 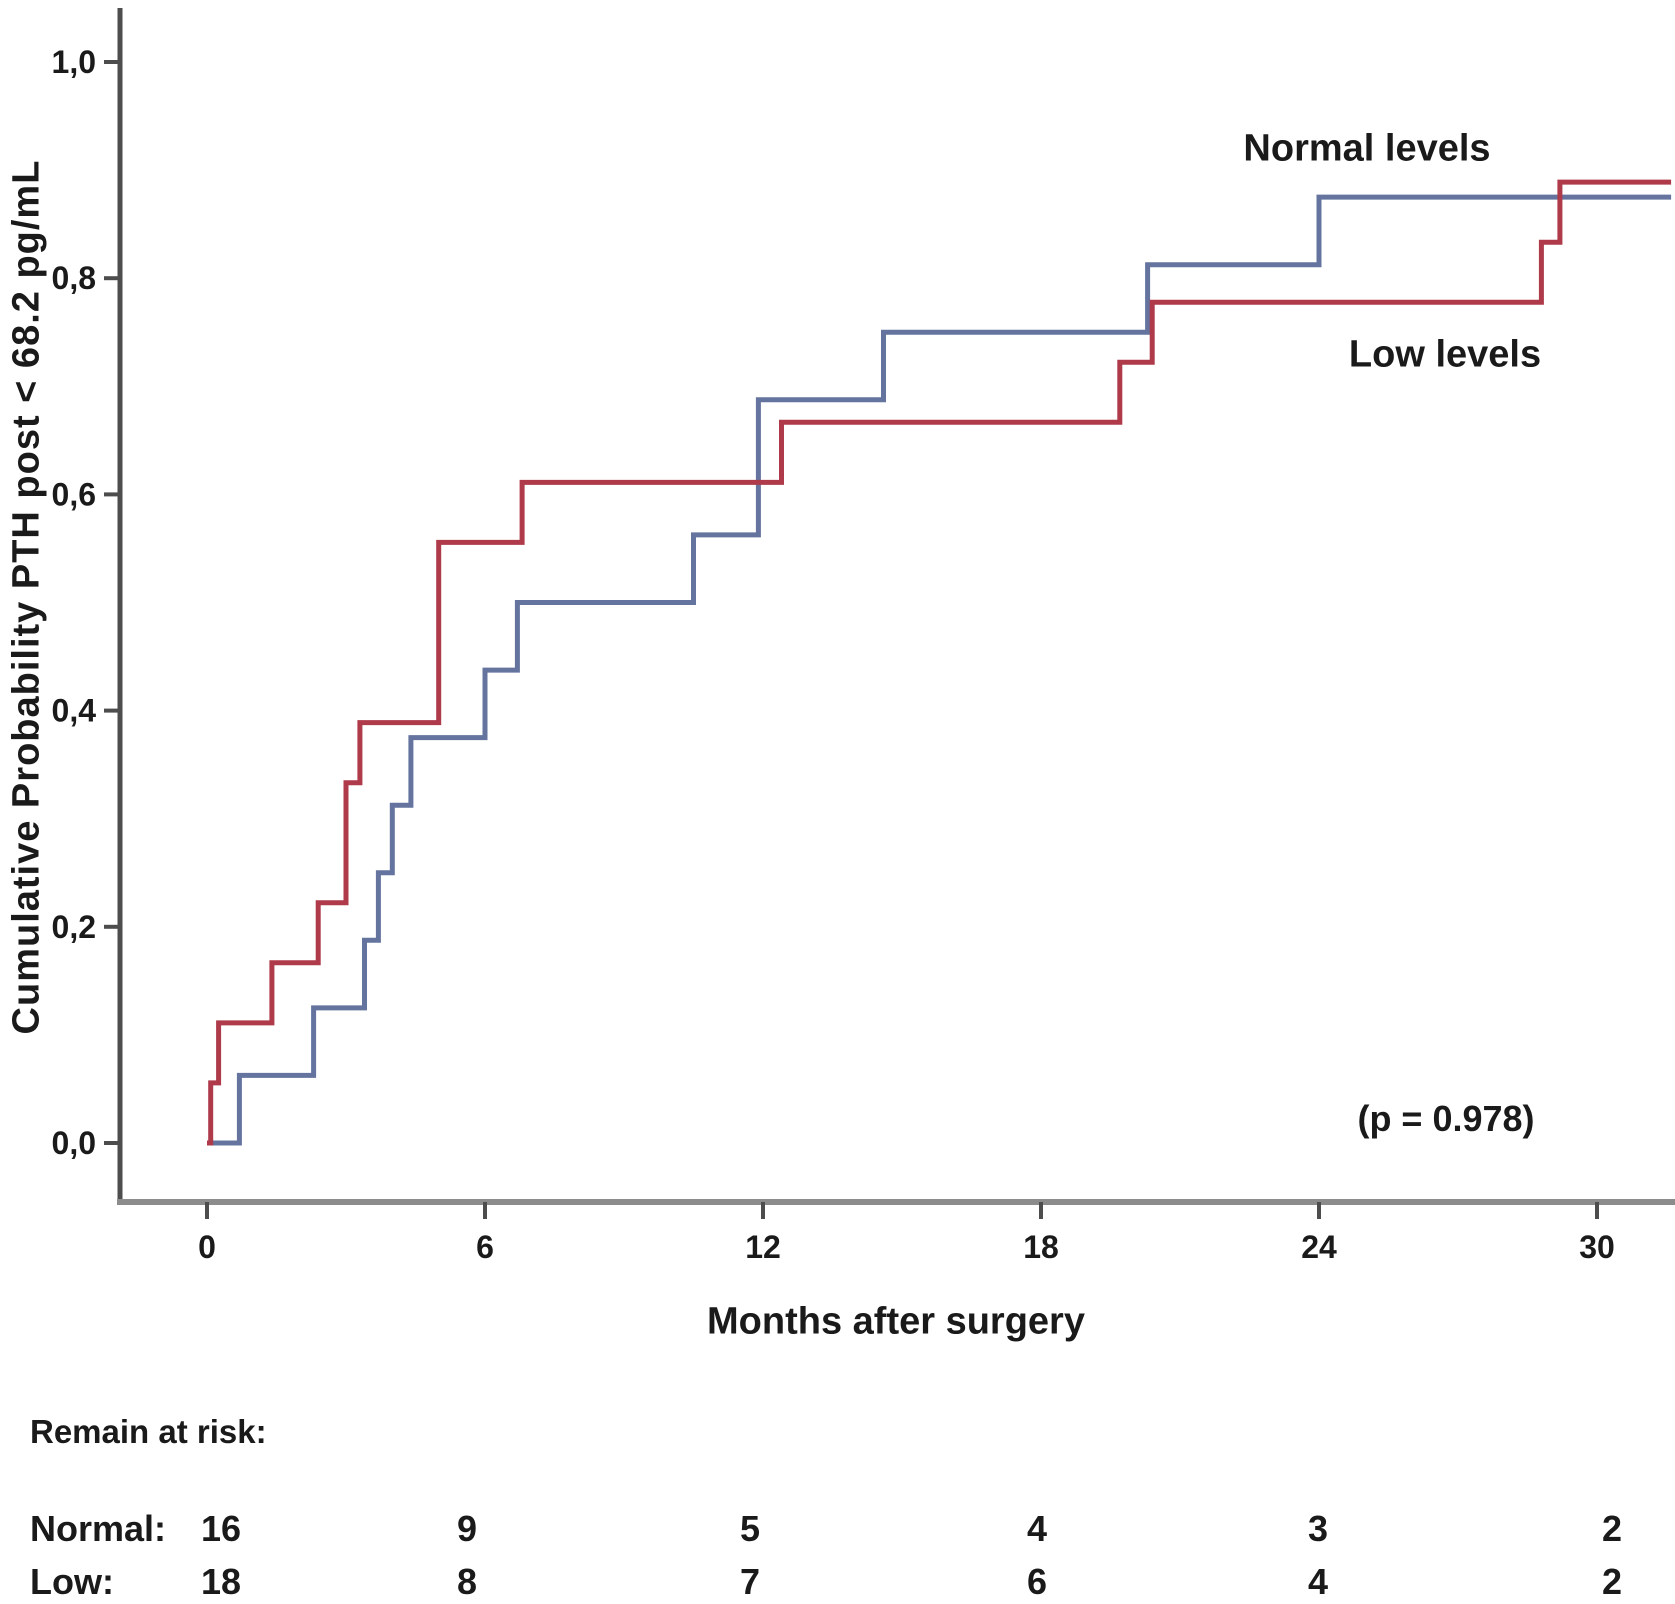 What do you see at coordinates (1445, 354) in the screenshot?
I see `series-label-low: Low levels` at bounding box center [1445, 354].